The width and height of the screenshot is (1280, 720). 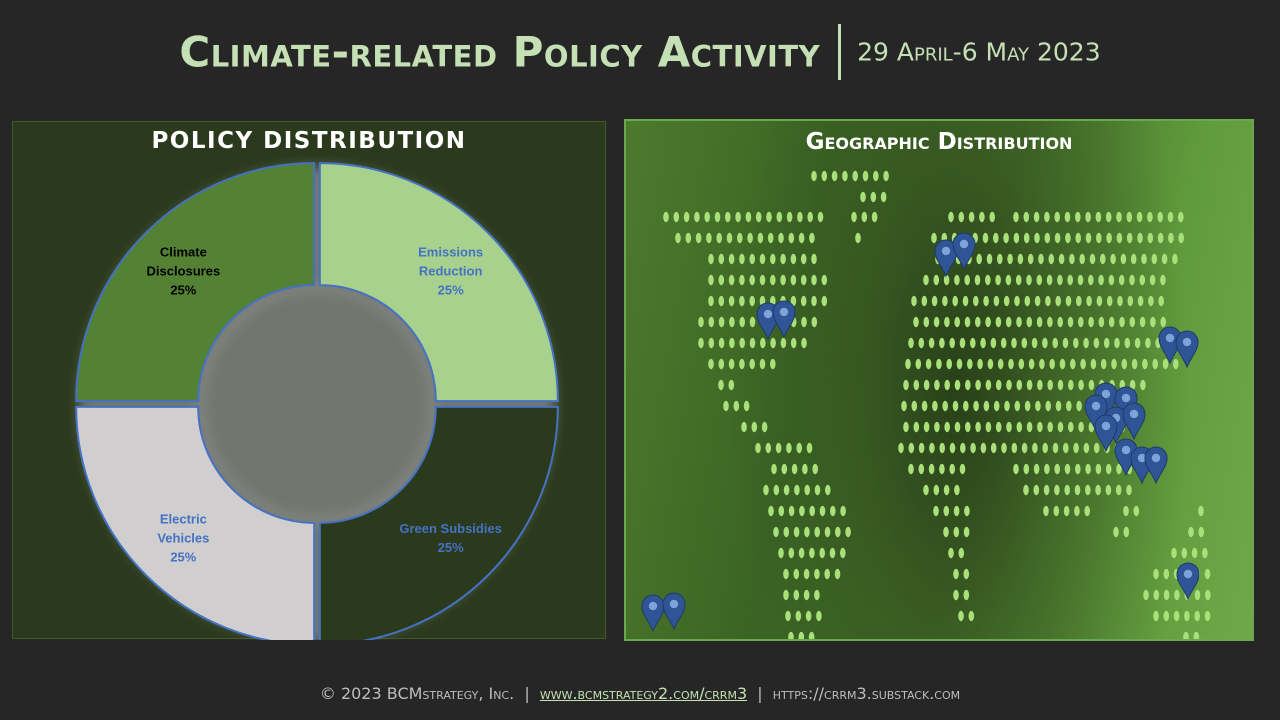 I want to click on website-link: www.bcmstrategy2.com/crrm3, so click(x=643, y=693).